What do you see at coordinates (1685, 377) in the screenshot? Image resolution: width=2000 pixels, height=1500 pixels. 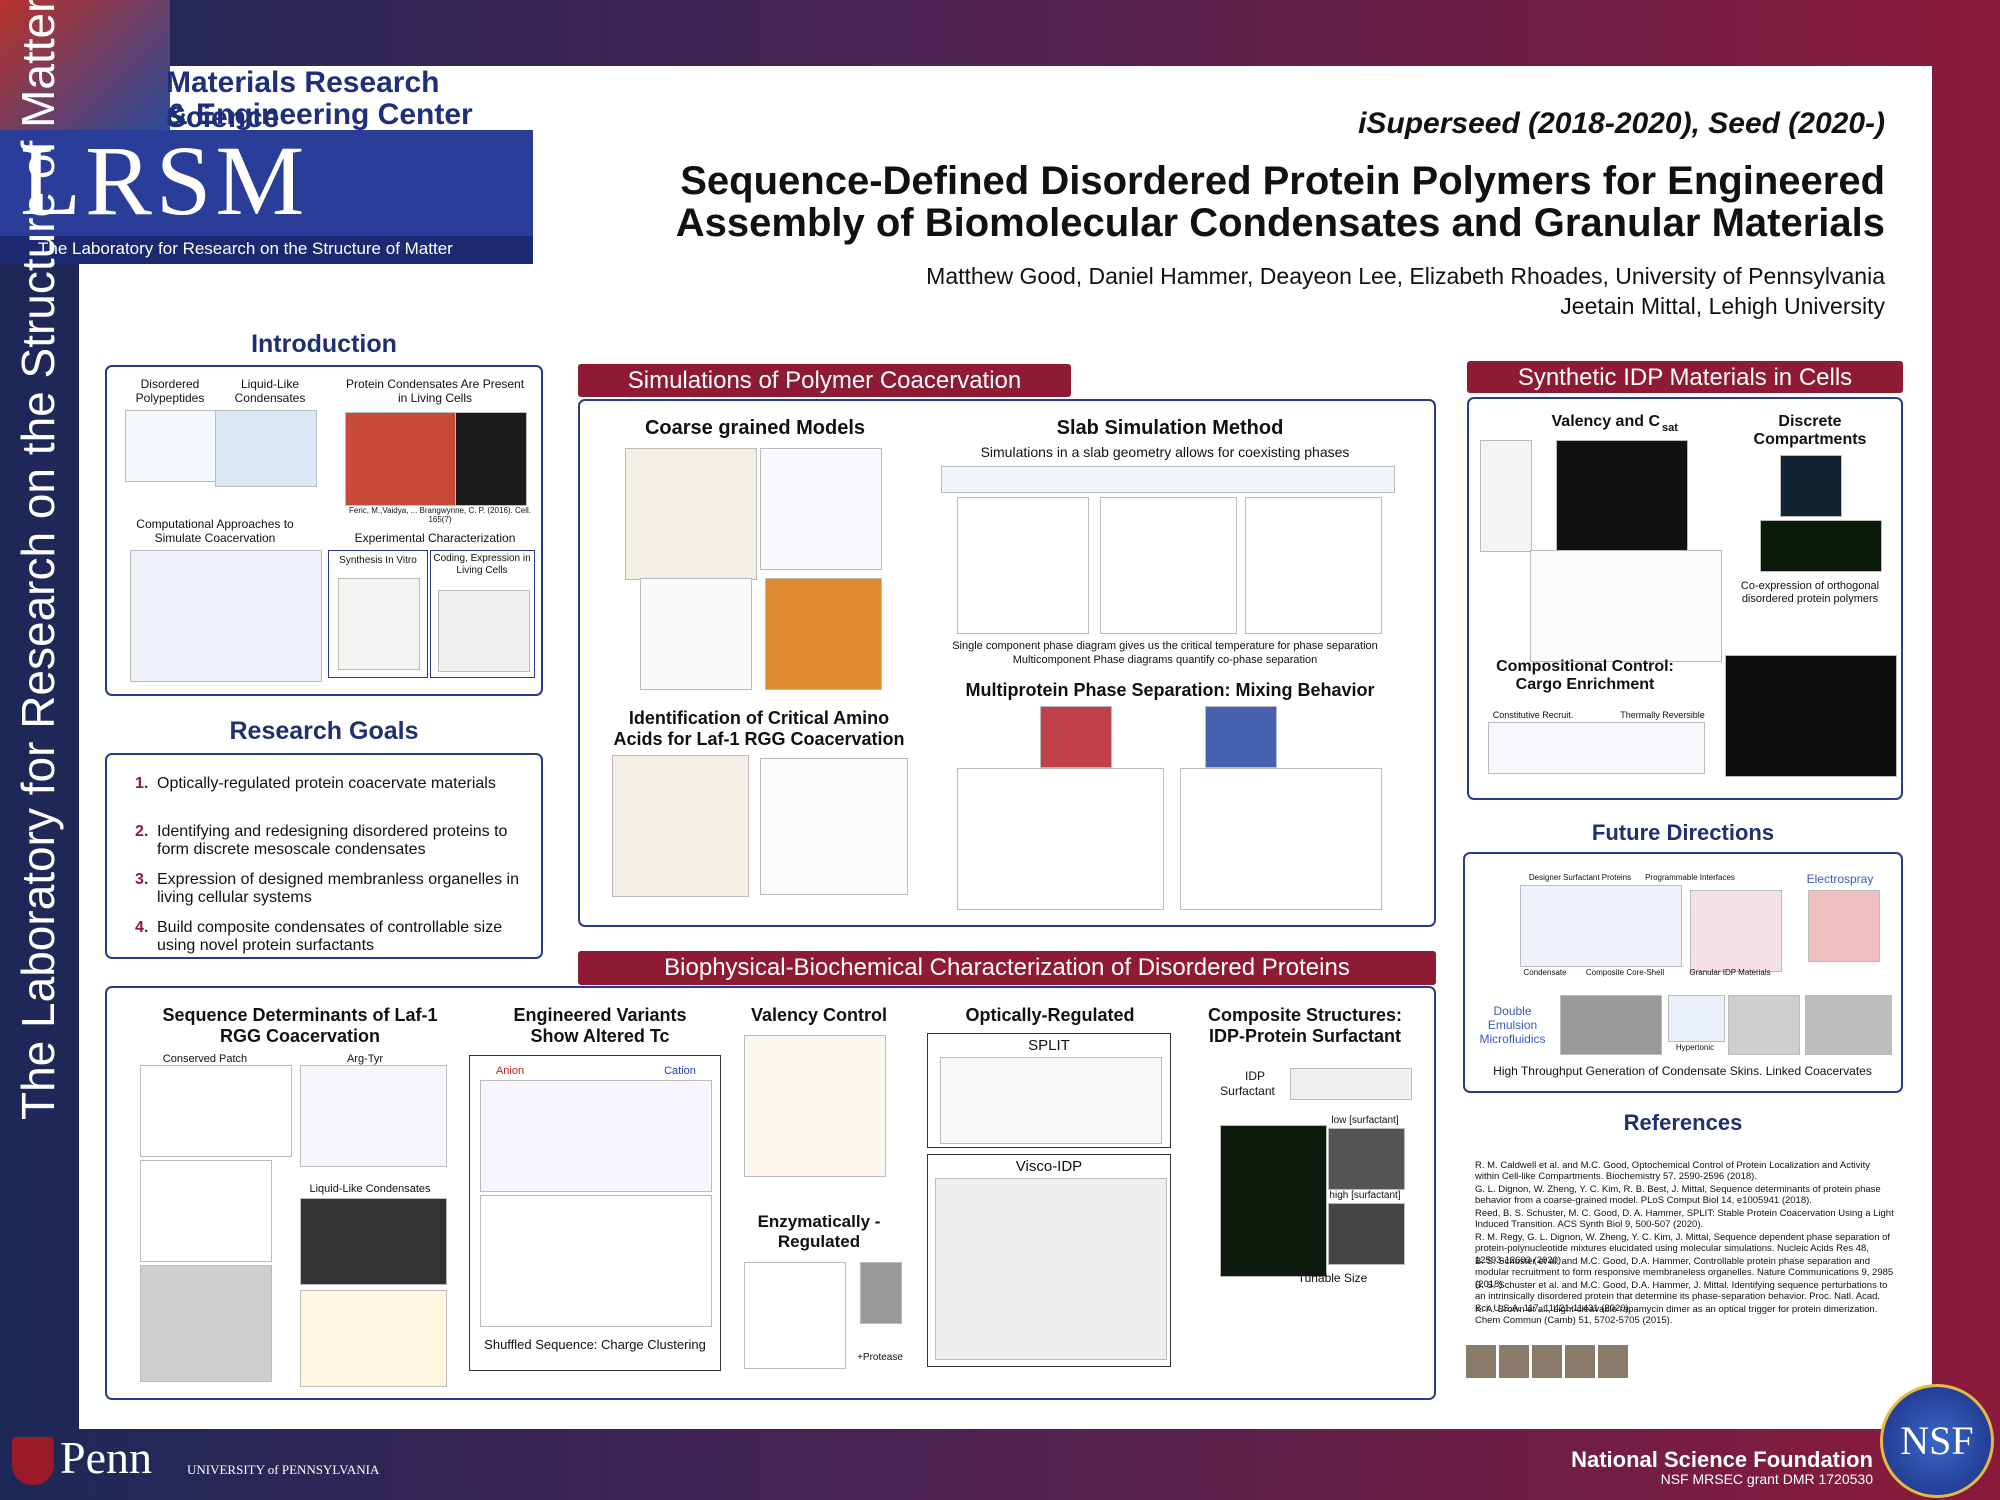 I see `banner: Synthetic IDP Materials in Cells` at bounding box center [1685, 377].